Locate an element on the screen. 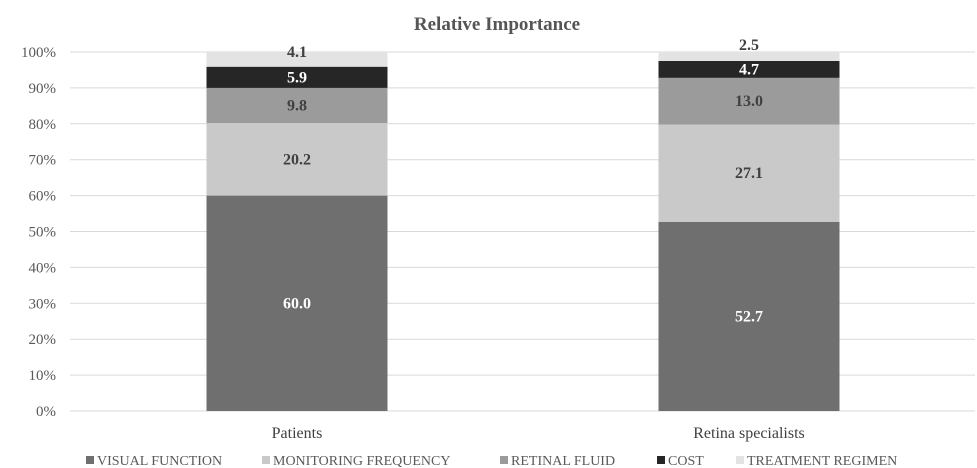  y-tick-label: 100% is located at coordinates (38, 53).